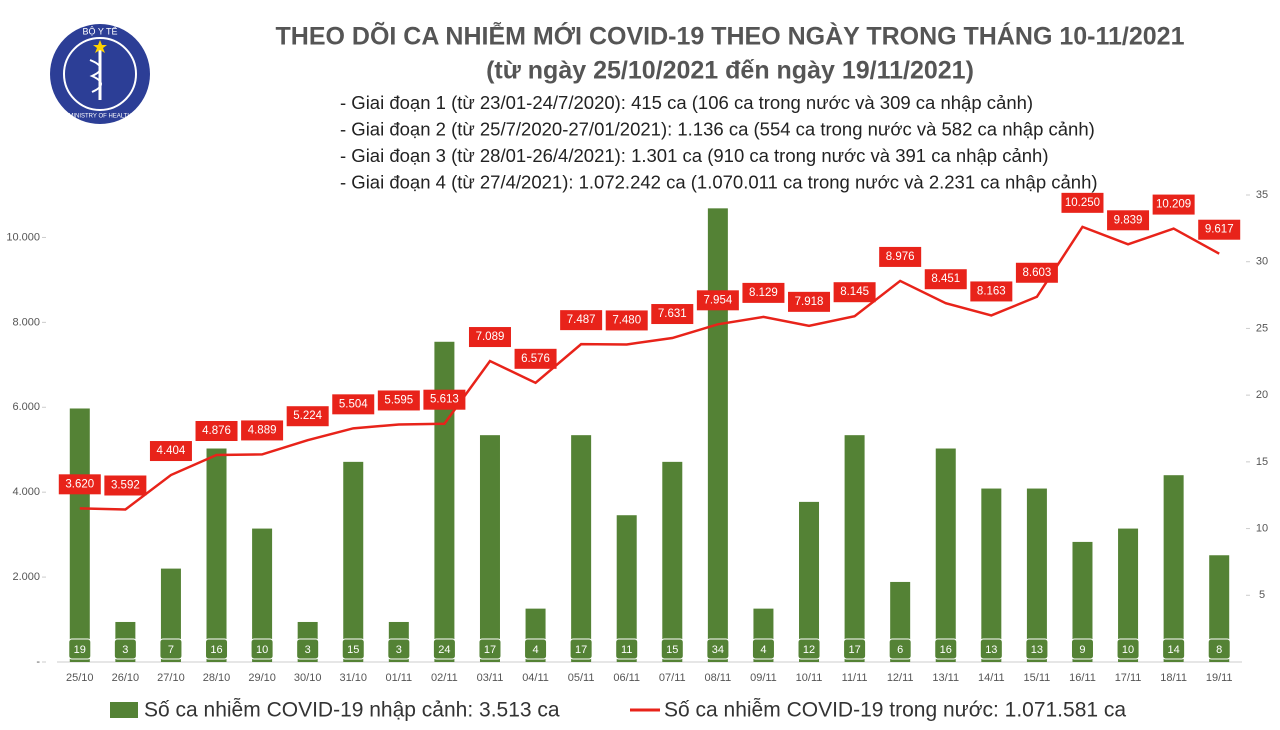 The image size is (1280, 730). I want to click on line-label: 5.613, so click(444, 400).